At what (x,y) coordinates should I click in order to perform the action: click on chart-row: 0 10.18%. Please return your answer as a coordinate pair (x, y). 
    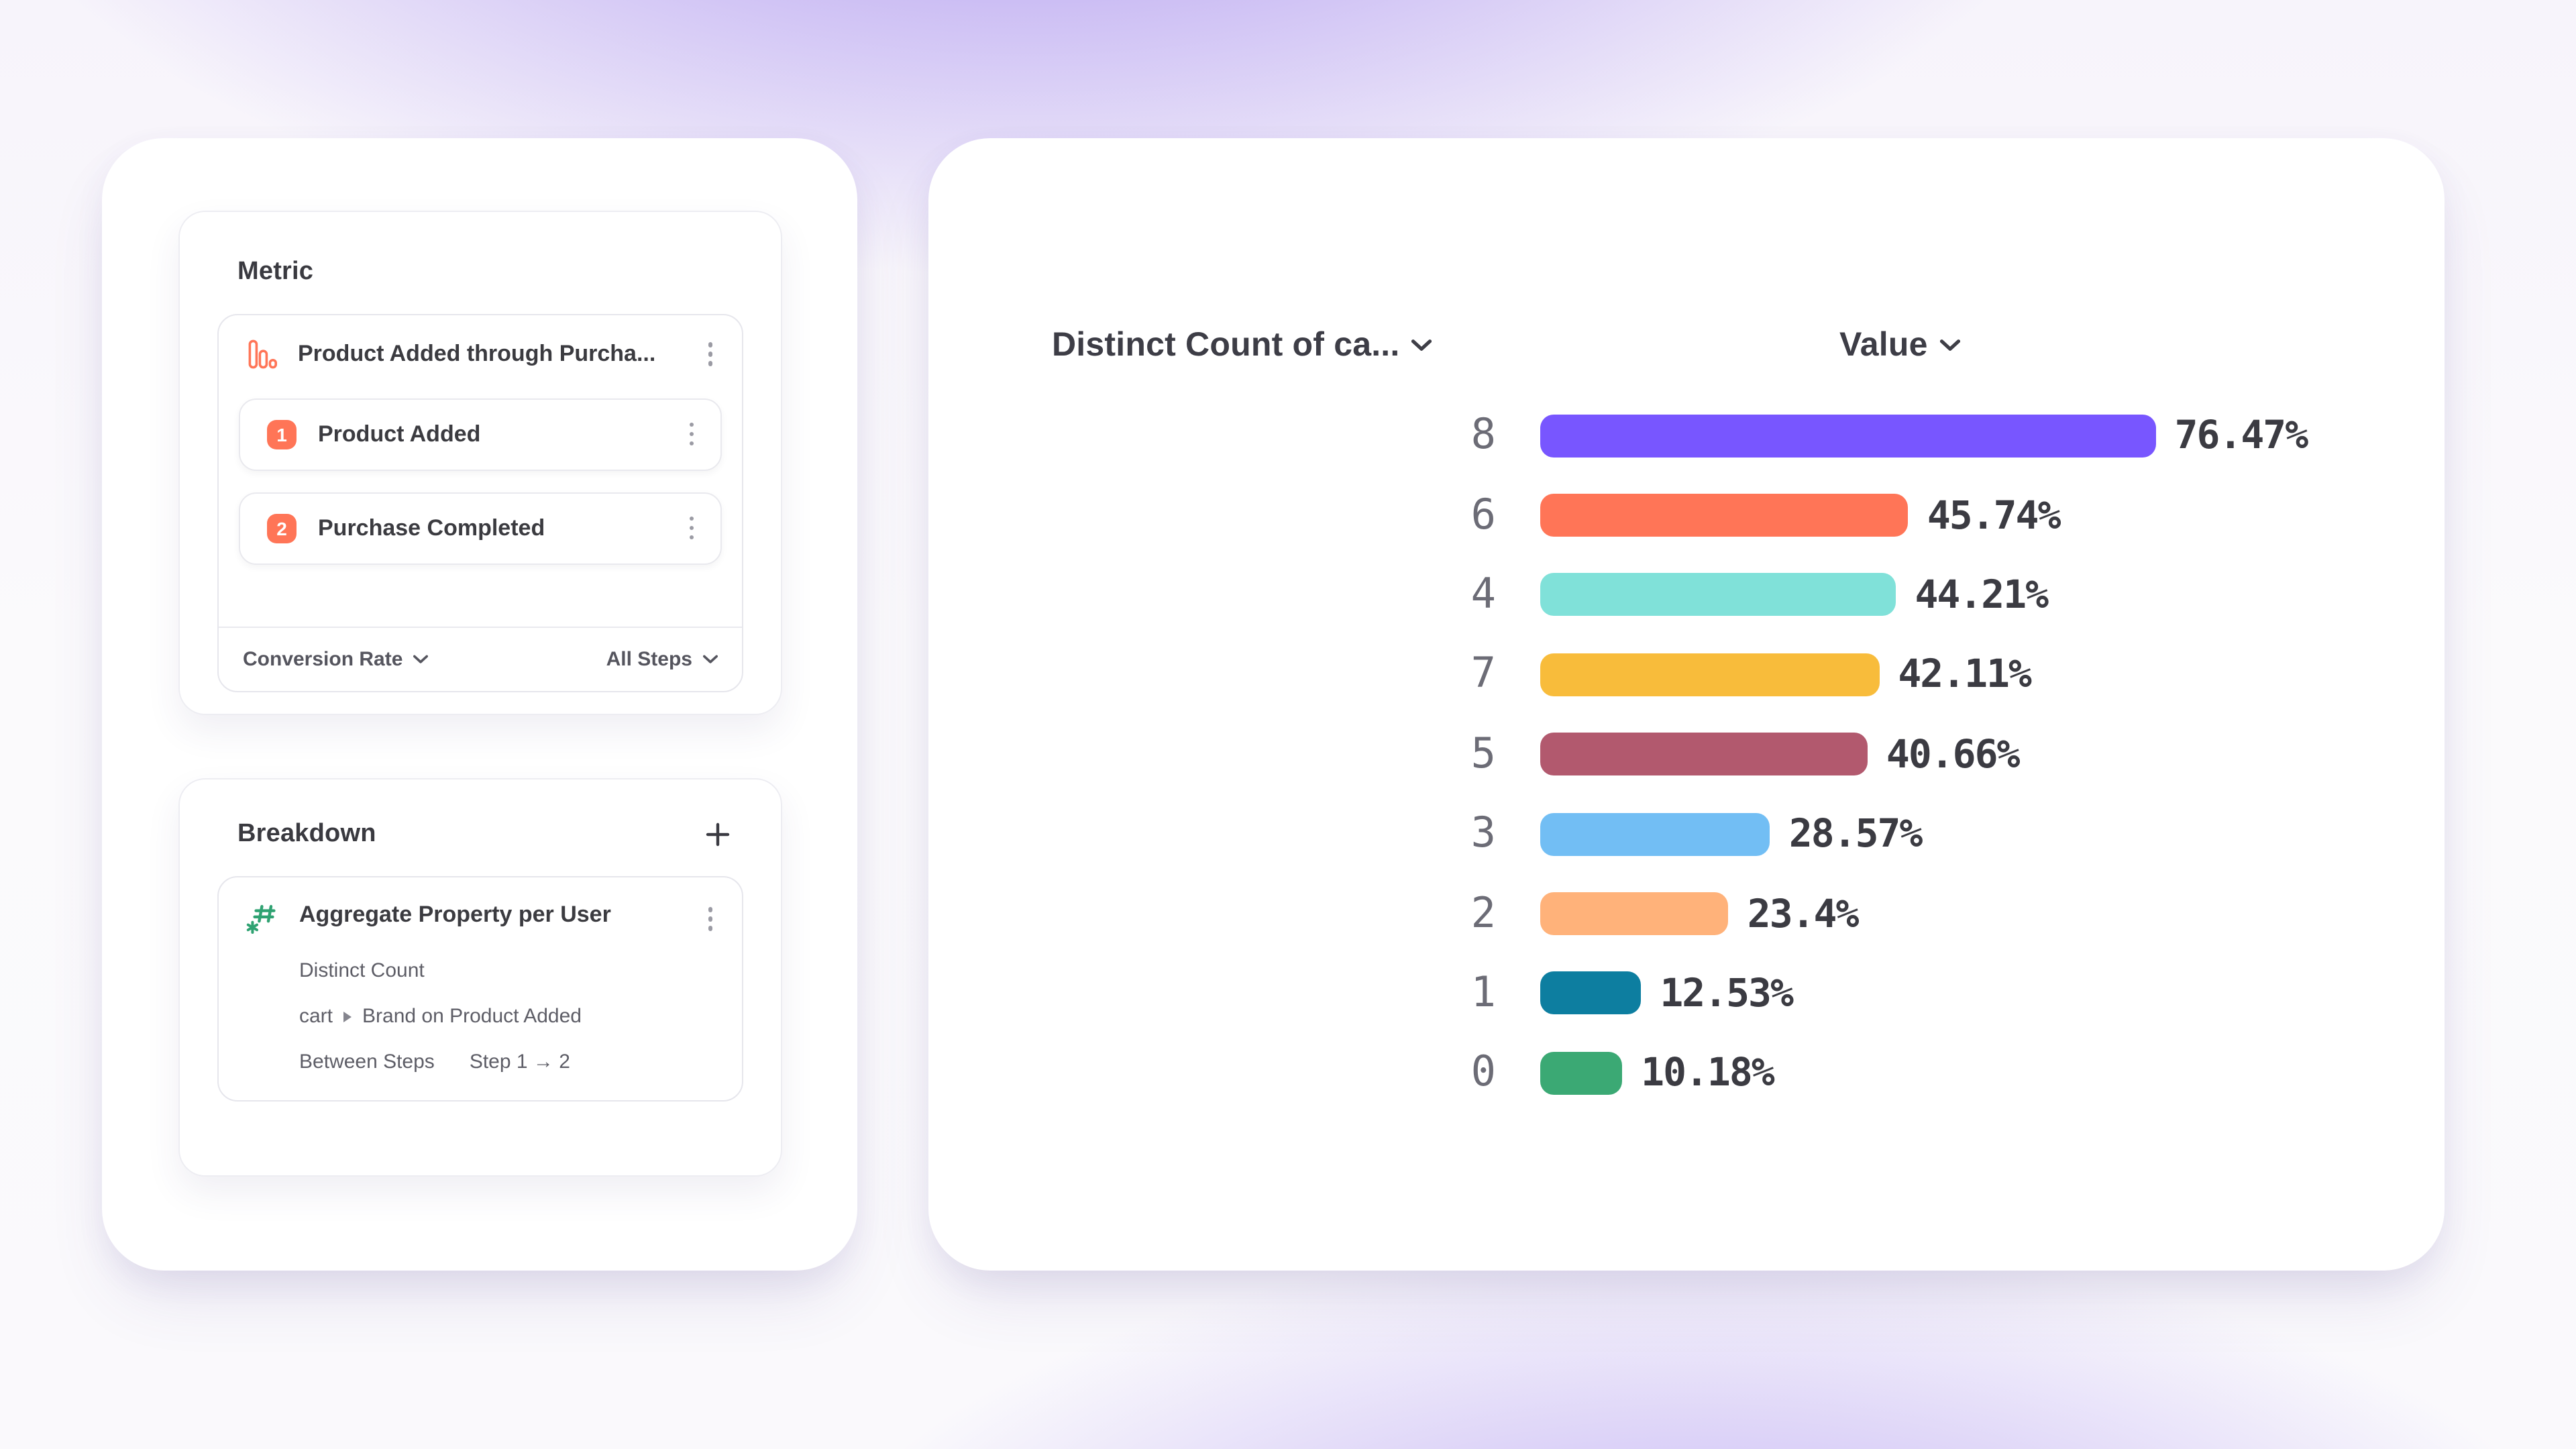
    Looking at the image, I should click on (1686, 1073).